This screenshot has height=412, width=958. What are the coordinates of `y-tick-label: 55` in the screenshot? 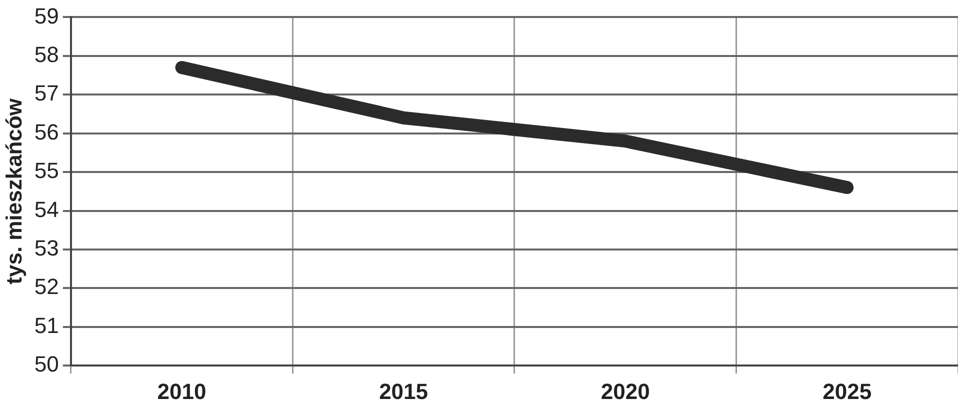 It's located at (46, 171).